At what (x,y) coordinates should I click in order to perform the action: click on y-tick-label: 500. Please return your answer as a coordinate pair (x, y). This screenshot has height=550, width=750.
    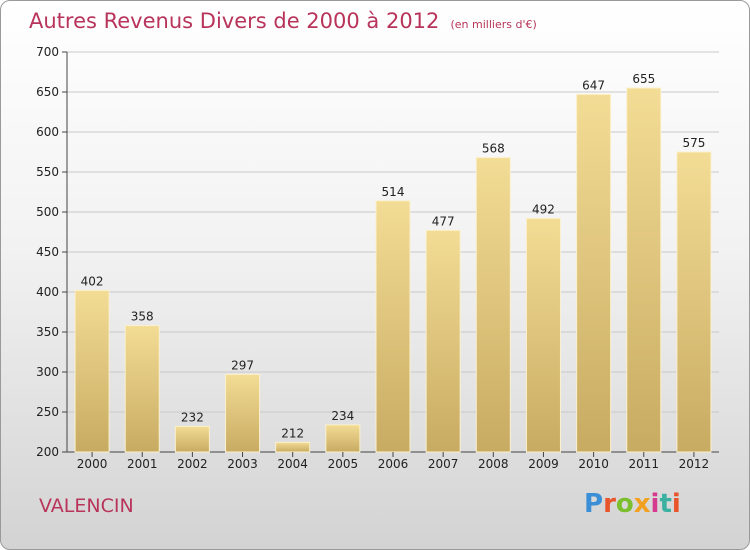
    Looking at the image, I should click on (47, 212).